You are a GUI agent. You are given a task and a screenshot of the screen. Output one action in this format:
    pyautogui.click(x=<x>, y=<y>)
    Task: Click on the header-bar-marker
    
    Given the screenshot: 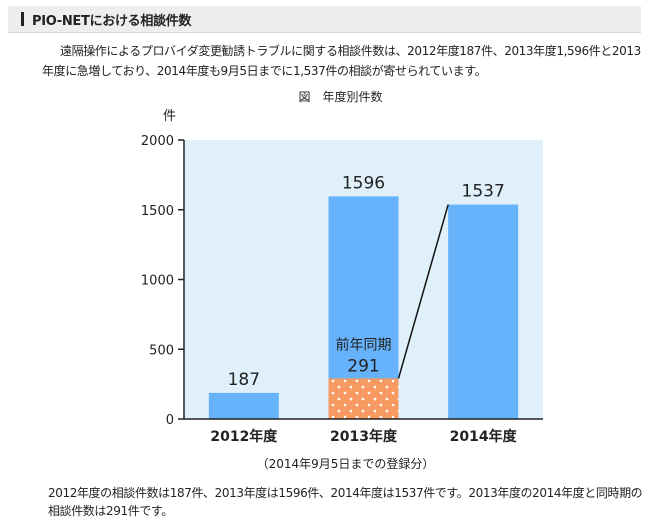 What is the action you would take?
    pyautogui.click(x=22, y=19)
    